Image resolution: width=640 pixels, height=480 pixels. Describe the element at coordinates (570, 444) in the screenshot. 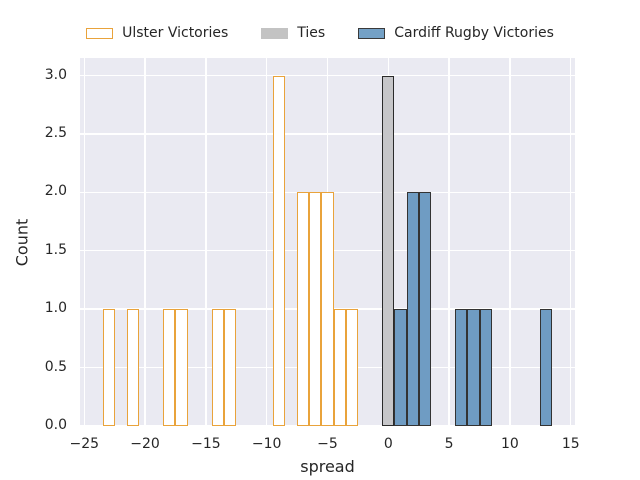

I see `x-tick-label: 15` at that location.